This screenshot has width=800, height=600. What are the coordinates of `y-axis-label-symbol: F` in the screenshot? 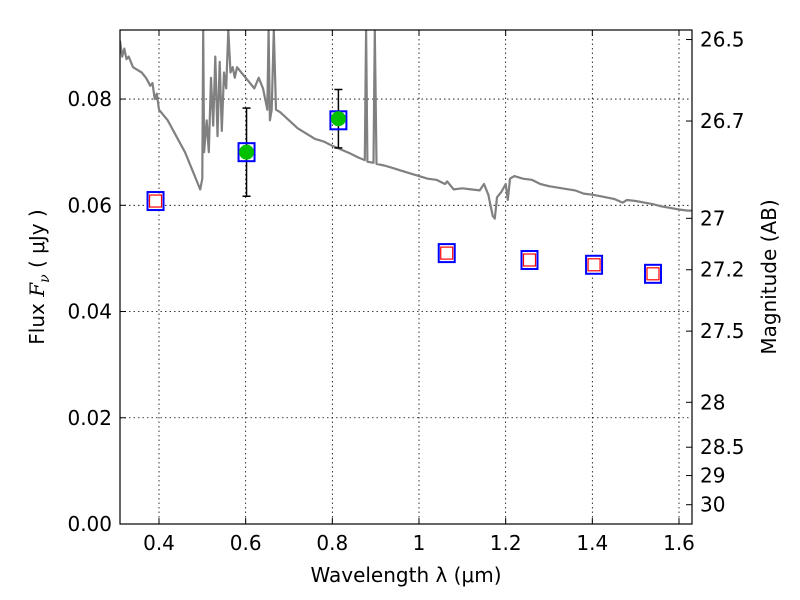 It's located at (37, 290).